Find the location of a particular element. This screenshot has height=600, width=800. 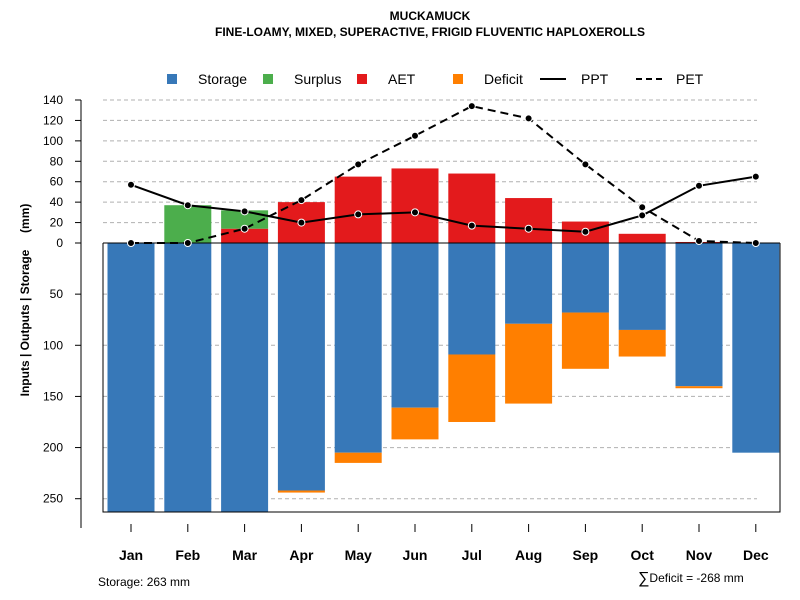

legend-pet-label: PET is located at coordinates (690, 79).